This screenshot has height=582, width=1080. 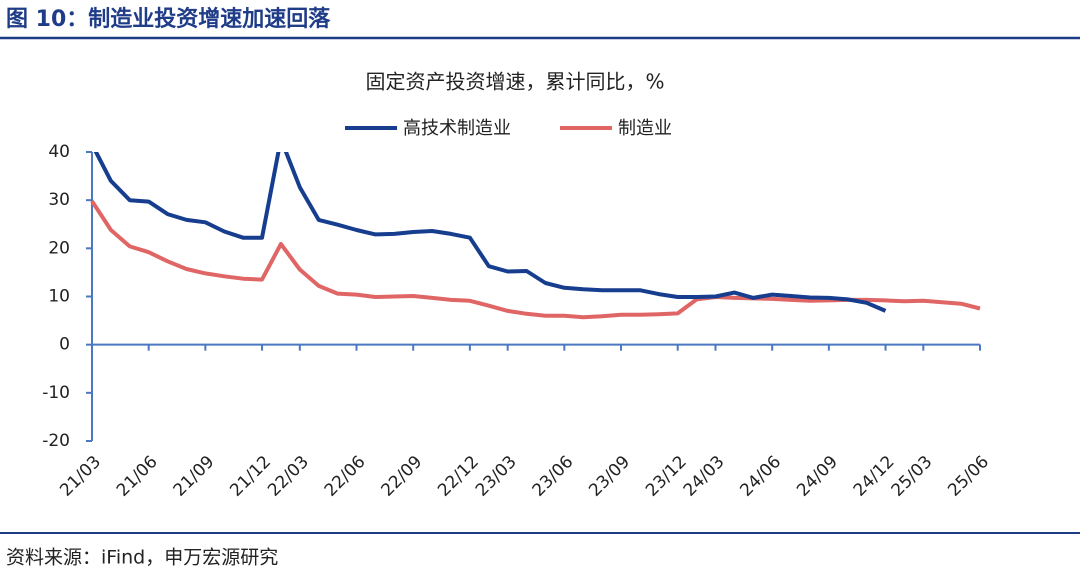 What do you see at coordinates (760, 476) in the screenshot?
I see `x-tick-label: 24/06` at bounding box center [760, 476].